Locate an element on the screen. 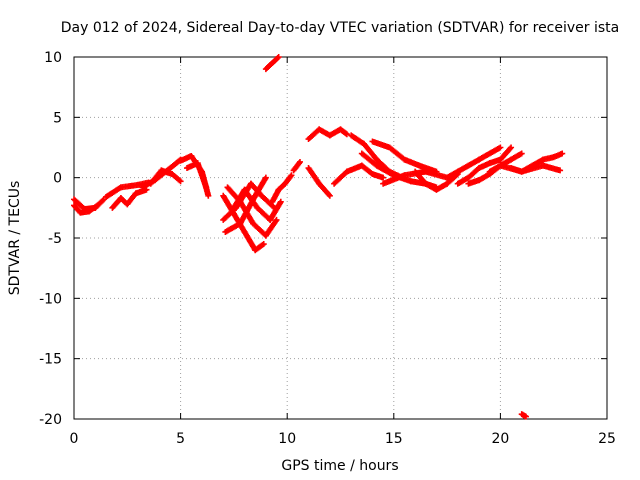  x-tick-label: 20 is located at coordinates (500, 439).